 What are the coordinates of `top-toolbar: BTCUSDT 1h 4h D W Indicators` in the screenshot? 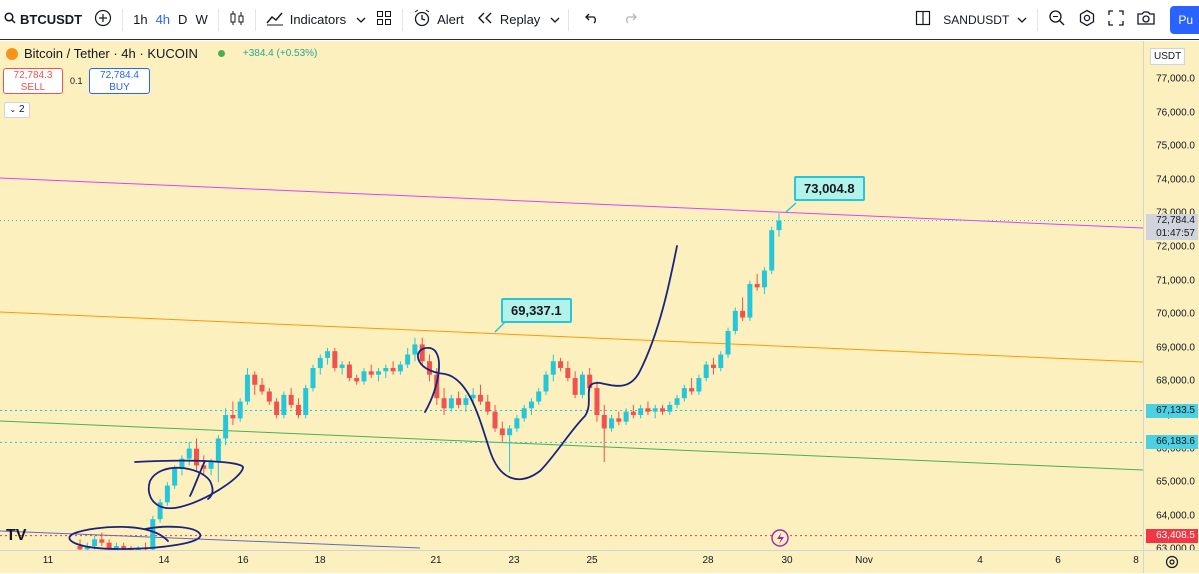 It's located at (599, 20).